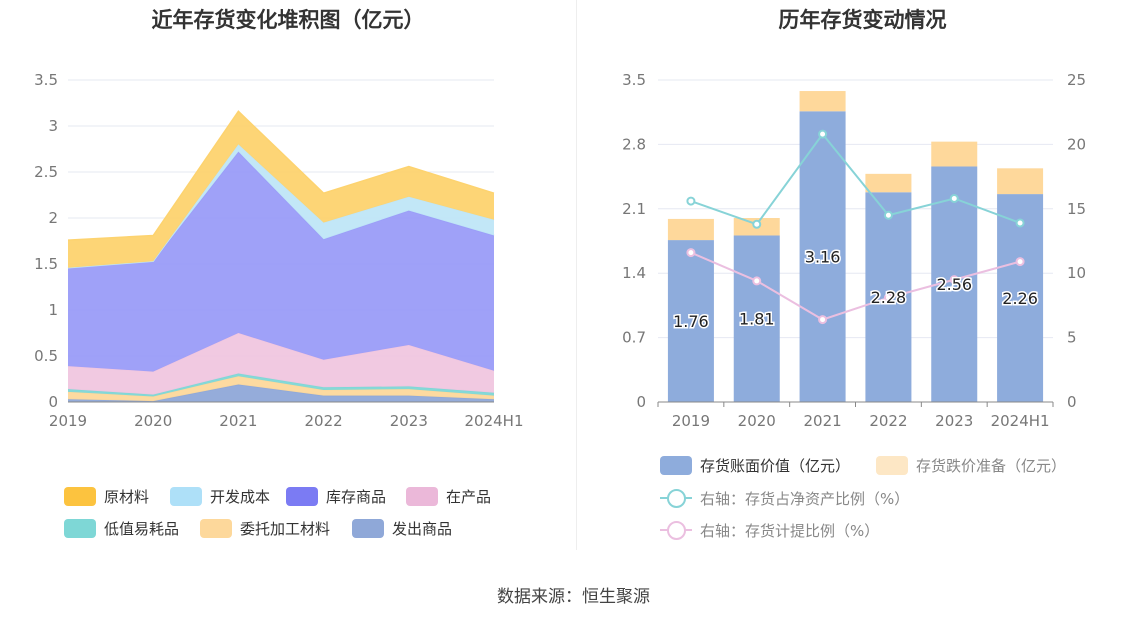  What do you see at coordinates (634, 273) in the screenshot?
I see `y-left-tick-label: 1.4` at bounding box center [634, 273].